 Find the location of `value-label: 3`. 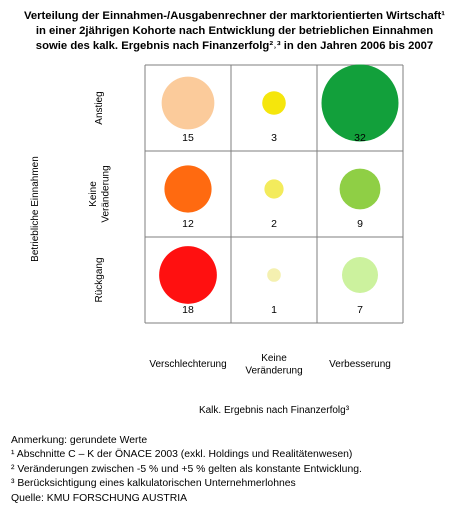

value-label: 3 is located at coordinates (274, 138).